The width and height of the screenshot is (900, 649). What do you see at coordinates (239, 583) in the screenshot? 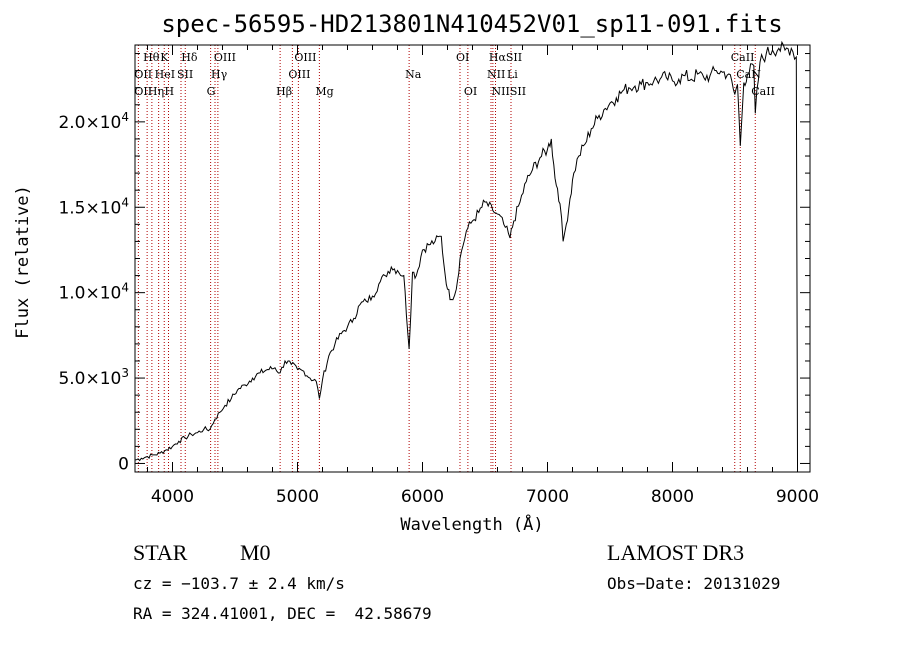
I see `redshift-velocity: cz = −103.7 ± 2.4 km/s` at bounding box center [239, 583].